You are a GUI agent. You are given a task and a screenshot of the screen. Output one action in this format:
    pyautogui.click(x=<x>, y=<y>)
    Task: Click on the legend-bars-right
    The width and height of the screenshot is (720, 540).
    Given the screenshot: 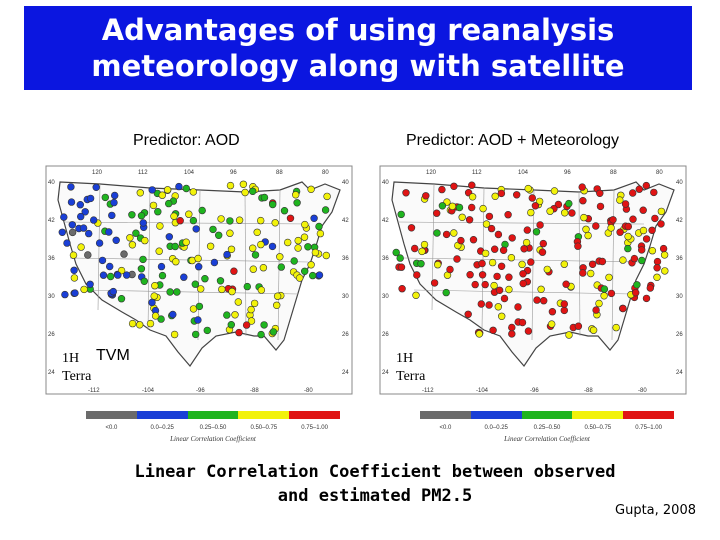 What is the action you would take?
    pyautogui.click(x=547, y=415)
    